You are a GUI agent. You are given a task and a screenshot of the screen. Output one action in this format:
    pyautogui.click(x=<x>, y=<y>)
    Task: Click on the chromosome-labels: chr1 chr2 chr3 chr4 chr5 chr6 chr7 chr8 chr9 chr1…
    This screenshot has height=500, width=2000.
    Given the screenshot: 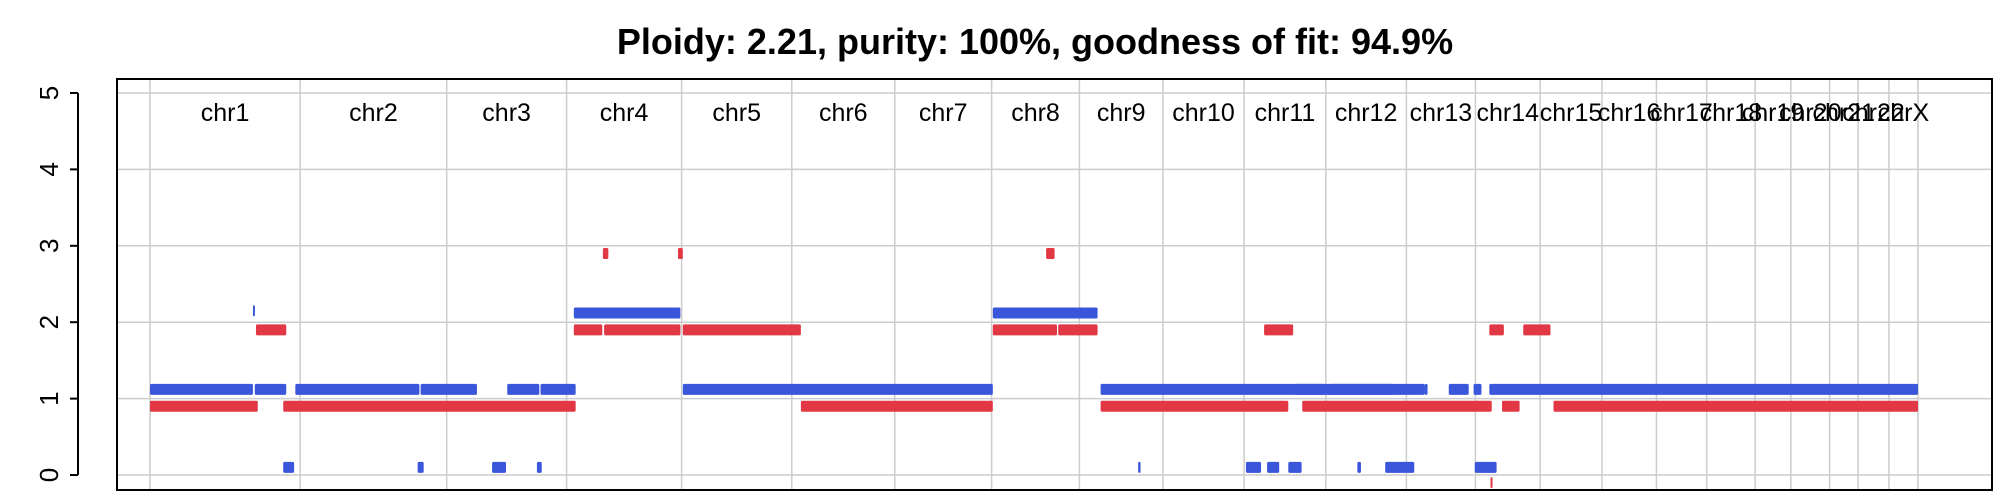 What is the action you would take?
    pyautogui.click(x=1065, y=113)
    